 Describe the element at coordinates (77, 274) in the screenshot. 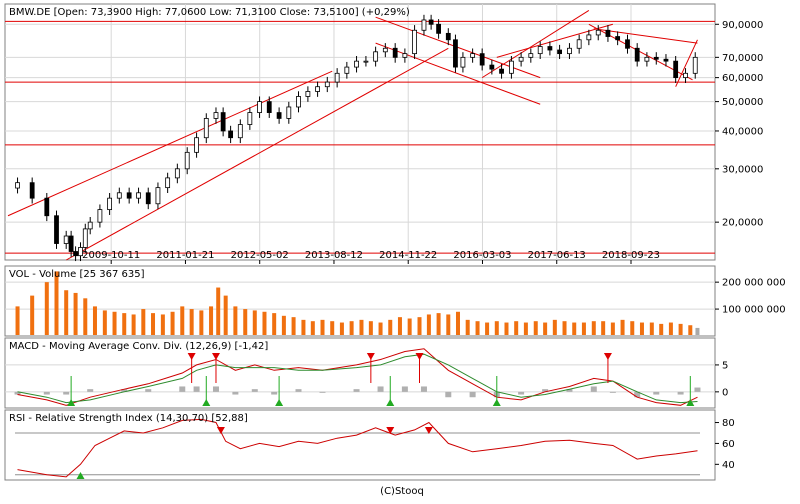

I see `volume-panel-title: VOL - Volume [25 367 635]` at that location.